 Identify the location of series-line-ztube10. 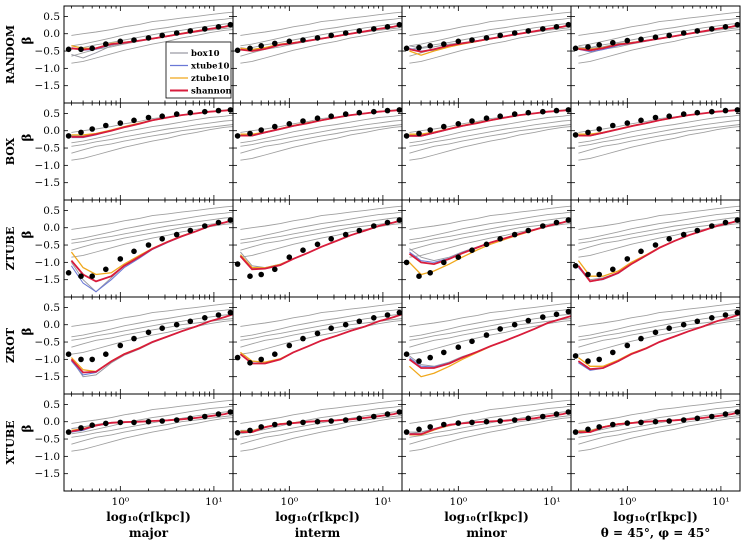
(490, 122).